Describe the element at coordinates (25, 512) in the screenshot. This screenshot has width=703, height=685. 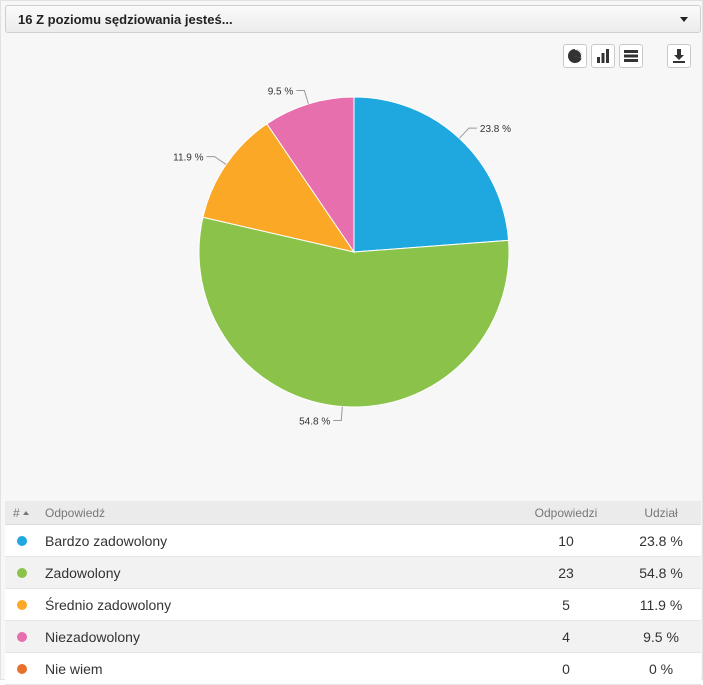
I see `sort-asc-icon` at that location.